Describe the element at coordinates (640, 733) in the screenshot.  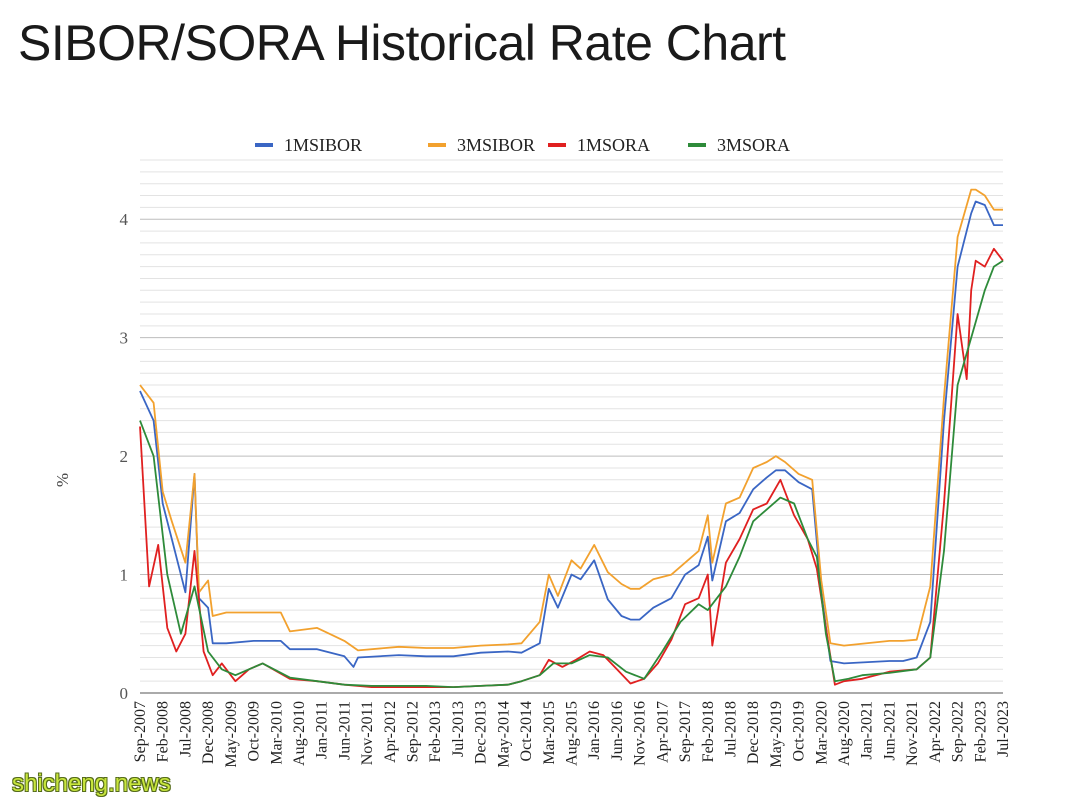
I see `x-tick-label: Nov-2016` at that location.